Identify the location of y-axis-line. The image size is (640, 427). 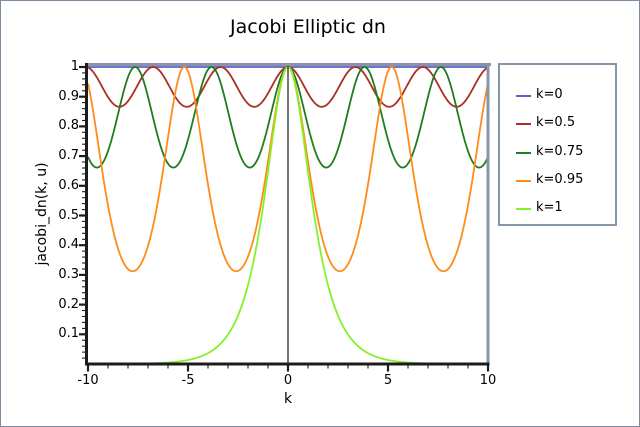
(86, 214).